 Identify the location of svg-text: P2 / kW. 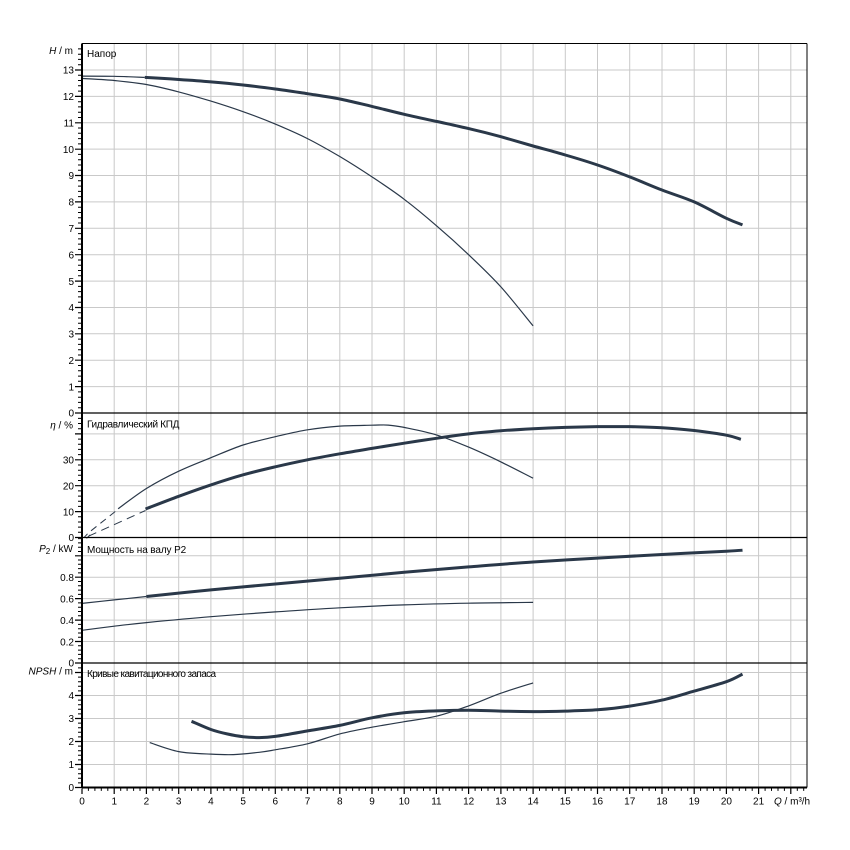
(56, 550).